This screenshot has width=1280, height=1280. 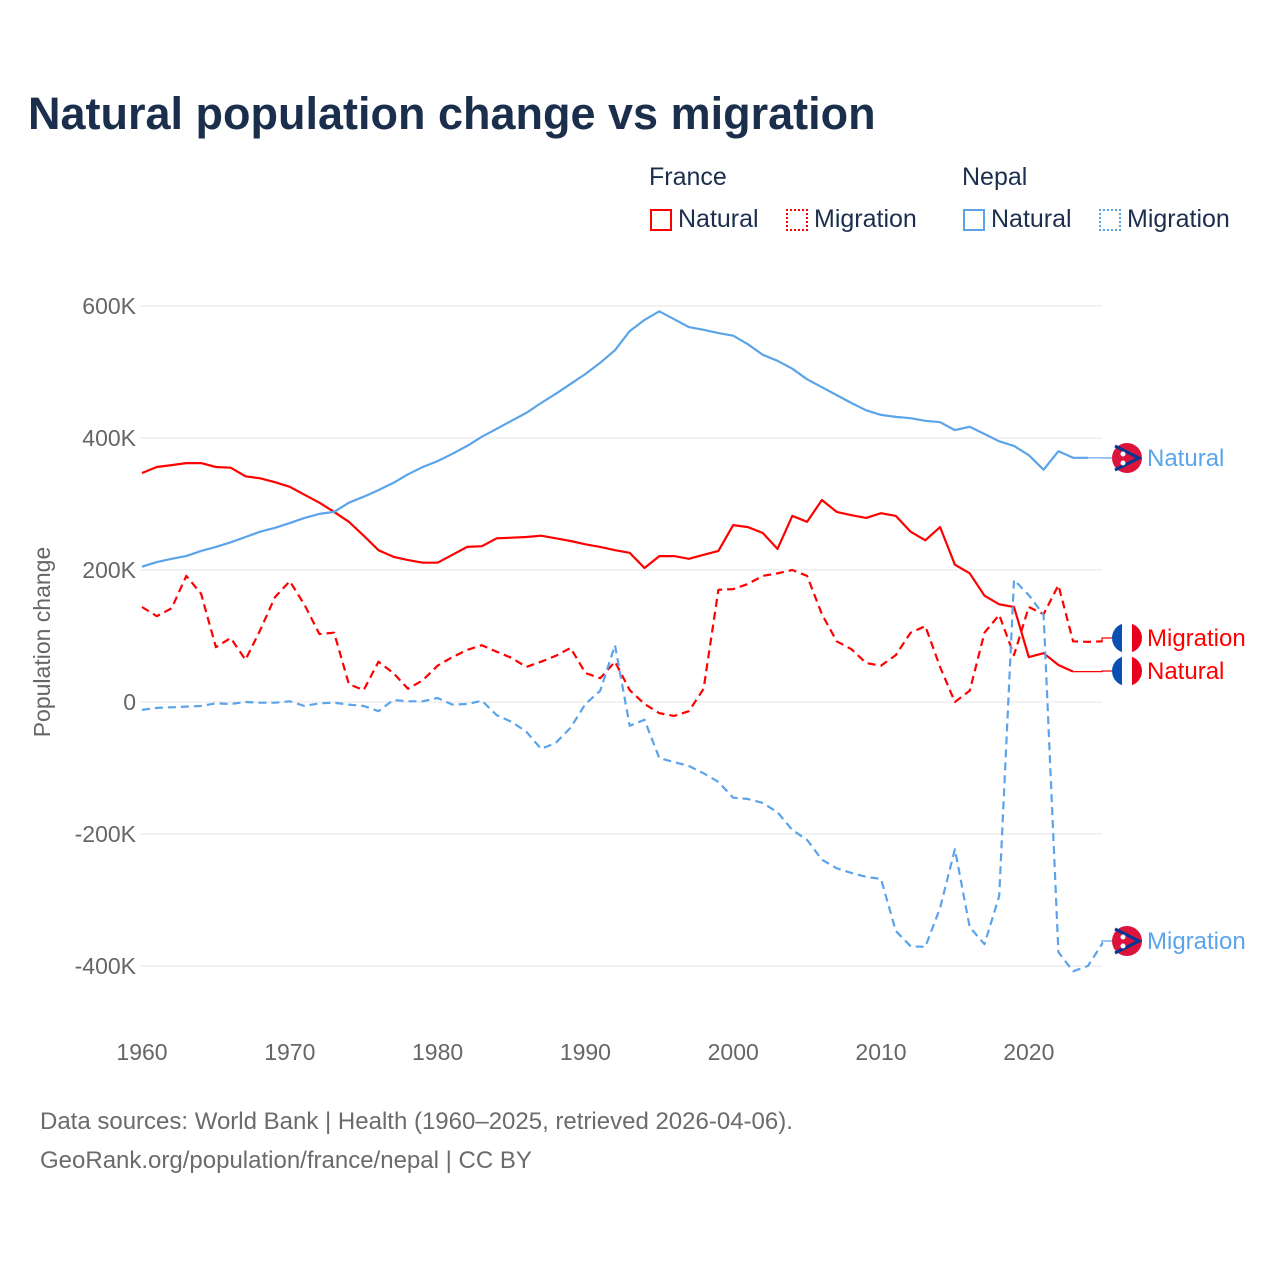 I want to click on x-tick-label: 2020, so click(x=1028, y=1052).